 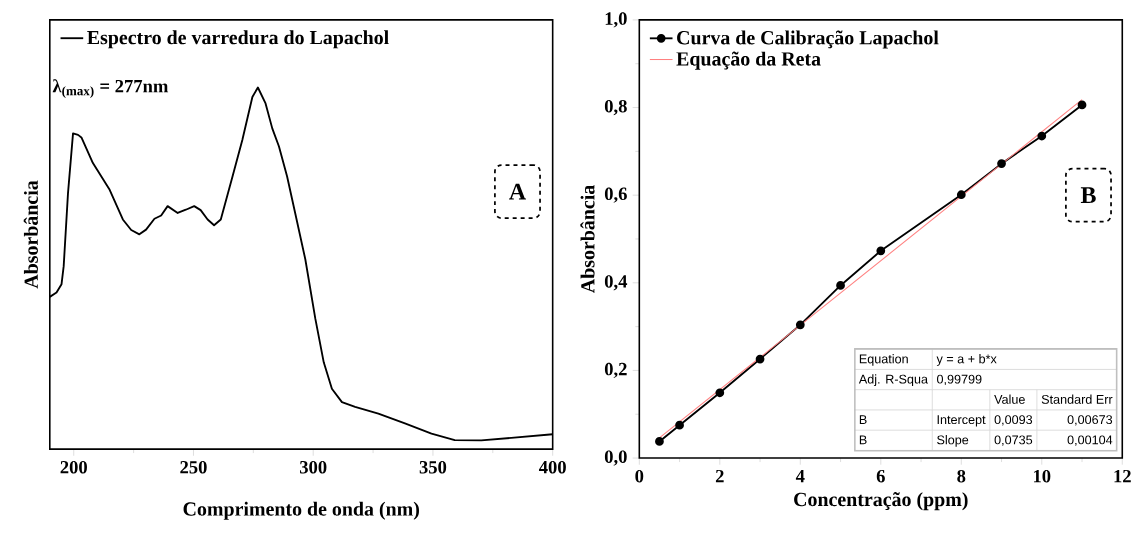 What do you see at coordinates (517, 191) in the screenshot?
I see `annotation: A` at bounding box center [517, 191].